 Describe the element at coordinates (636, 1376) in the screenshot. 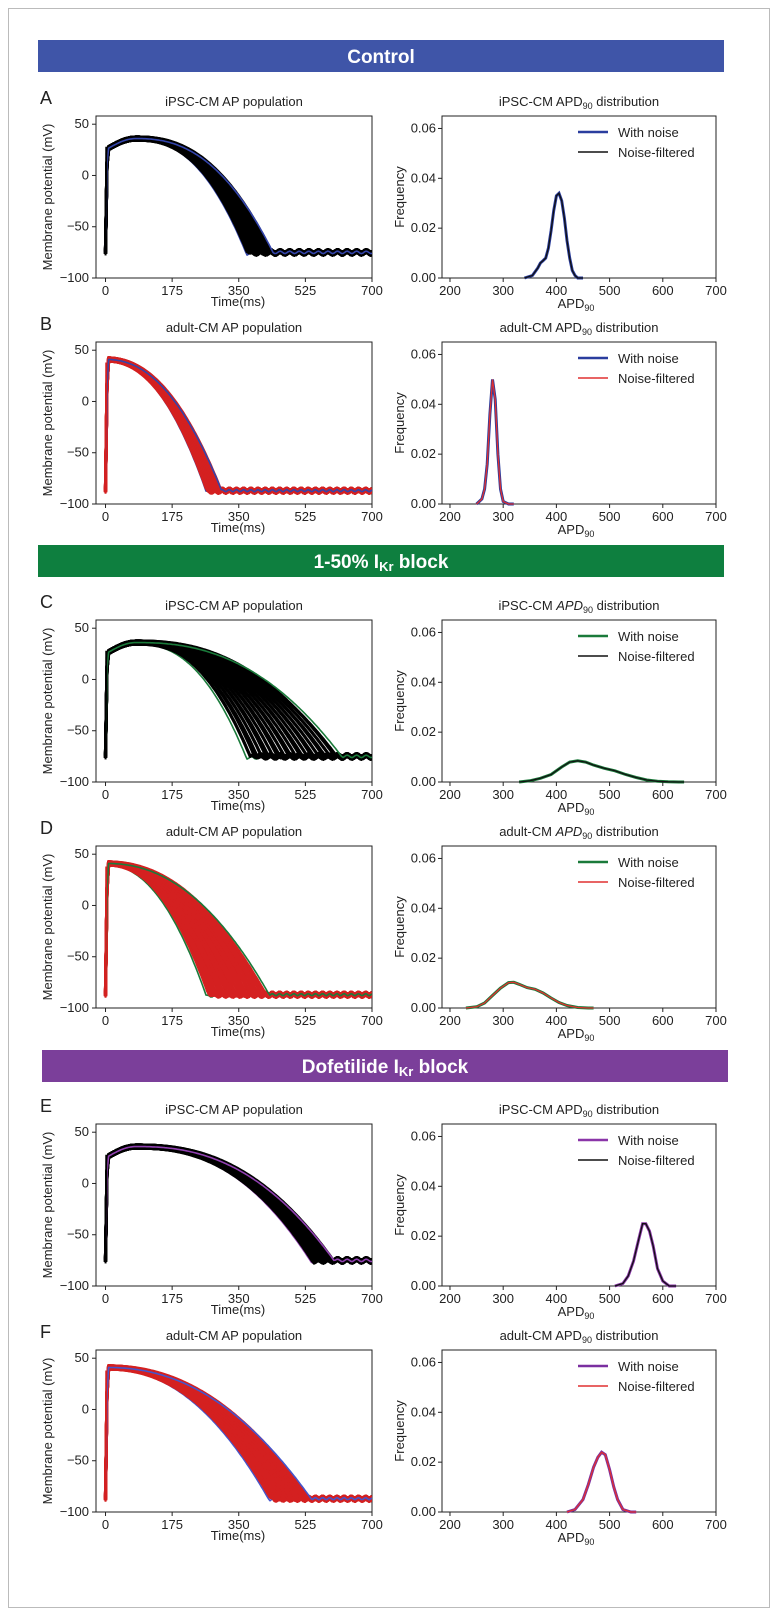

I see `legend: With noise Noise-filtered` at that location.